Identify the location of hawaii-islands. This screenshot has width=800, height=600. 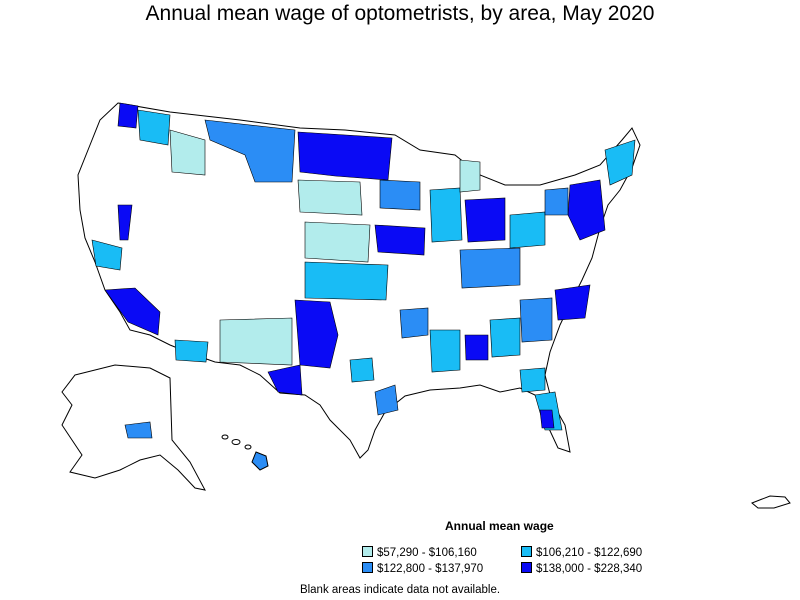
(245, 452).